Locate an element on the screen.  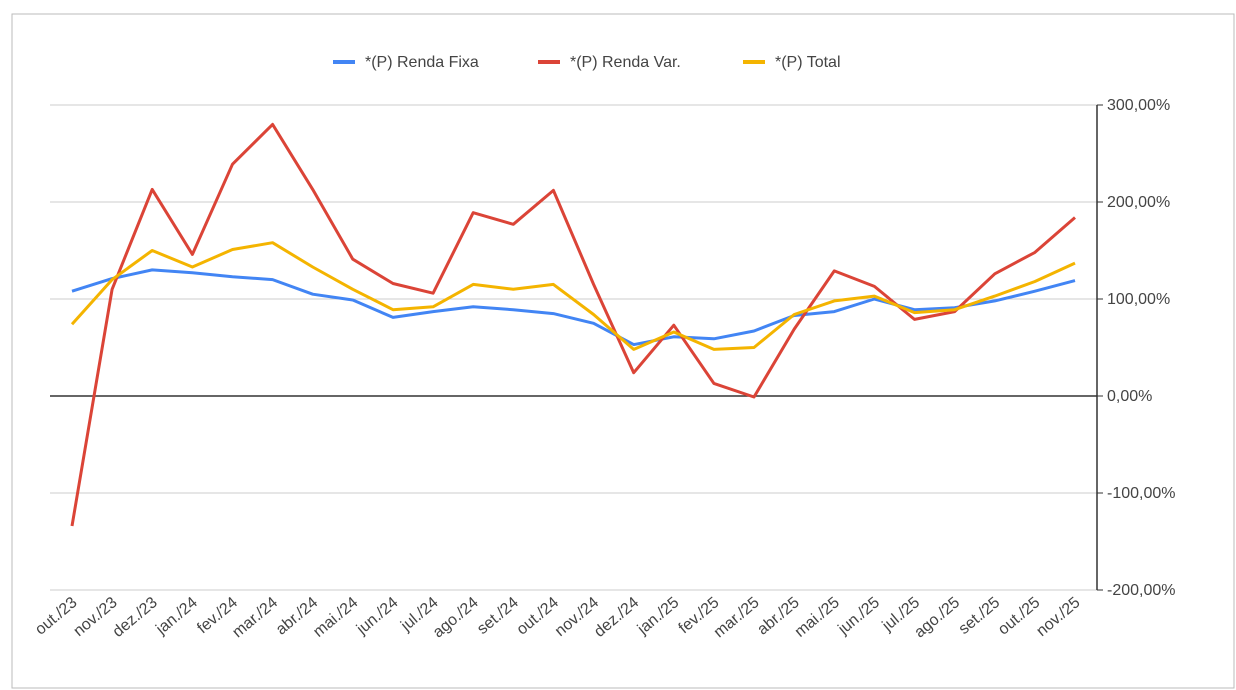
y-tick-label: 100,00% is located at coordinates (1138, 299).